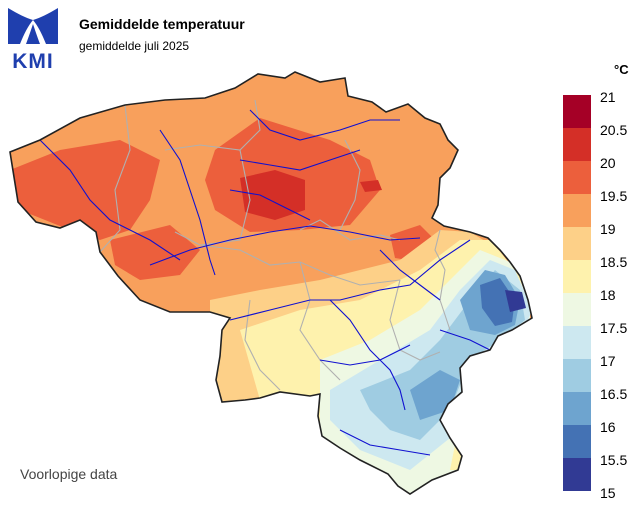 This screenshot has width=640, height=507. What do you see at coordinates (614, 196) in the screenshot?
I see `legend-tick-label: 19.5` at bounding box center [614, 196].